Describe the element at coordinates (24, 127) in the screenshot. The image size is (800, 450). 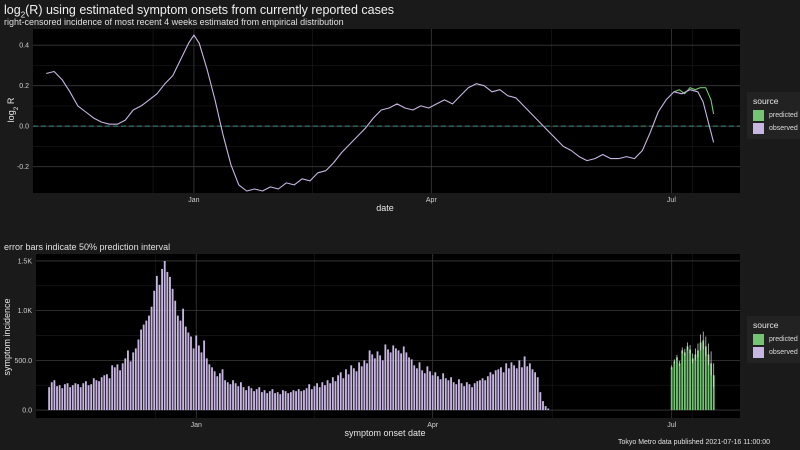
I see `top-y-tick-label: 0.0` at that location.